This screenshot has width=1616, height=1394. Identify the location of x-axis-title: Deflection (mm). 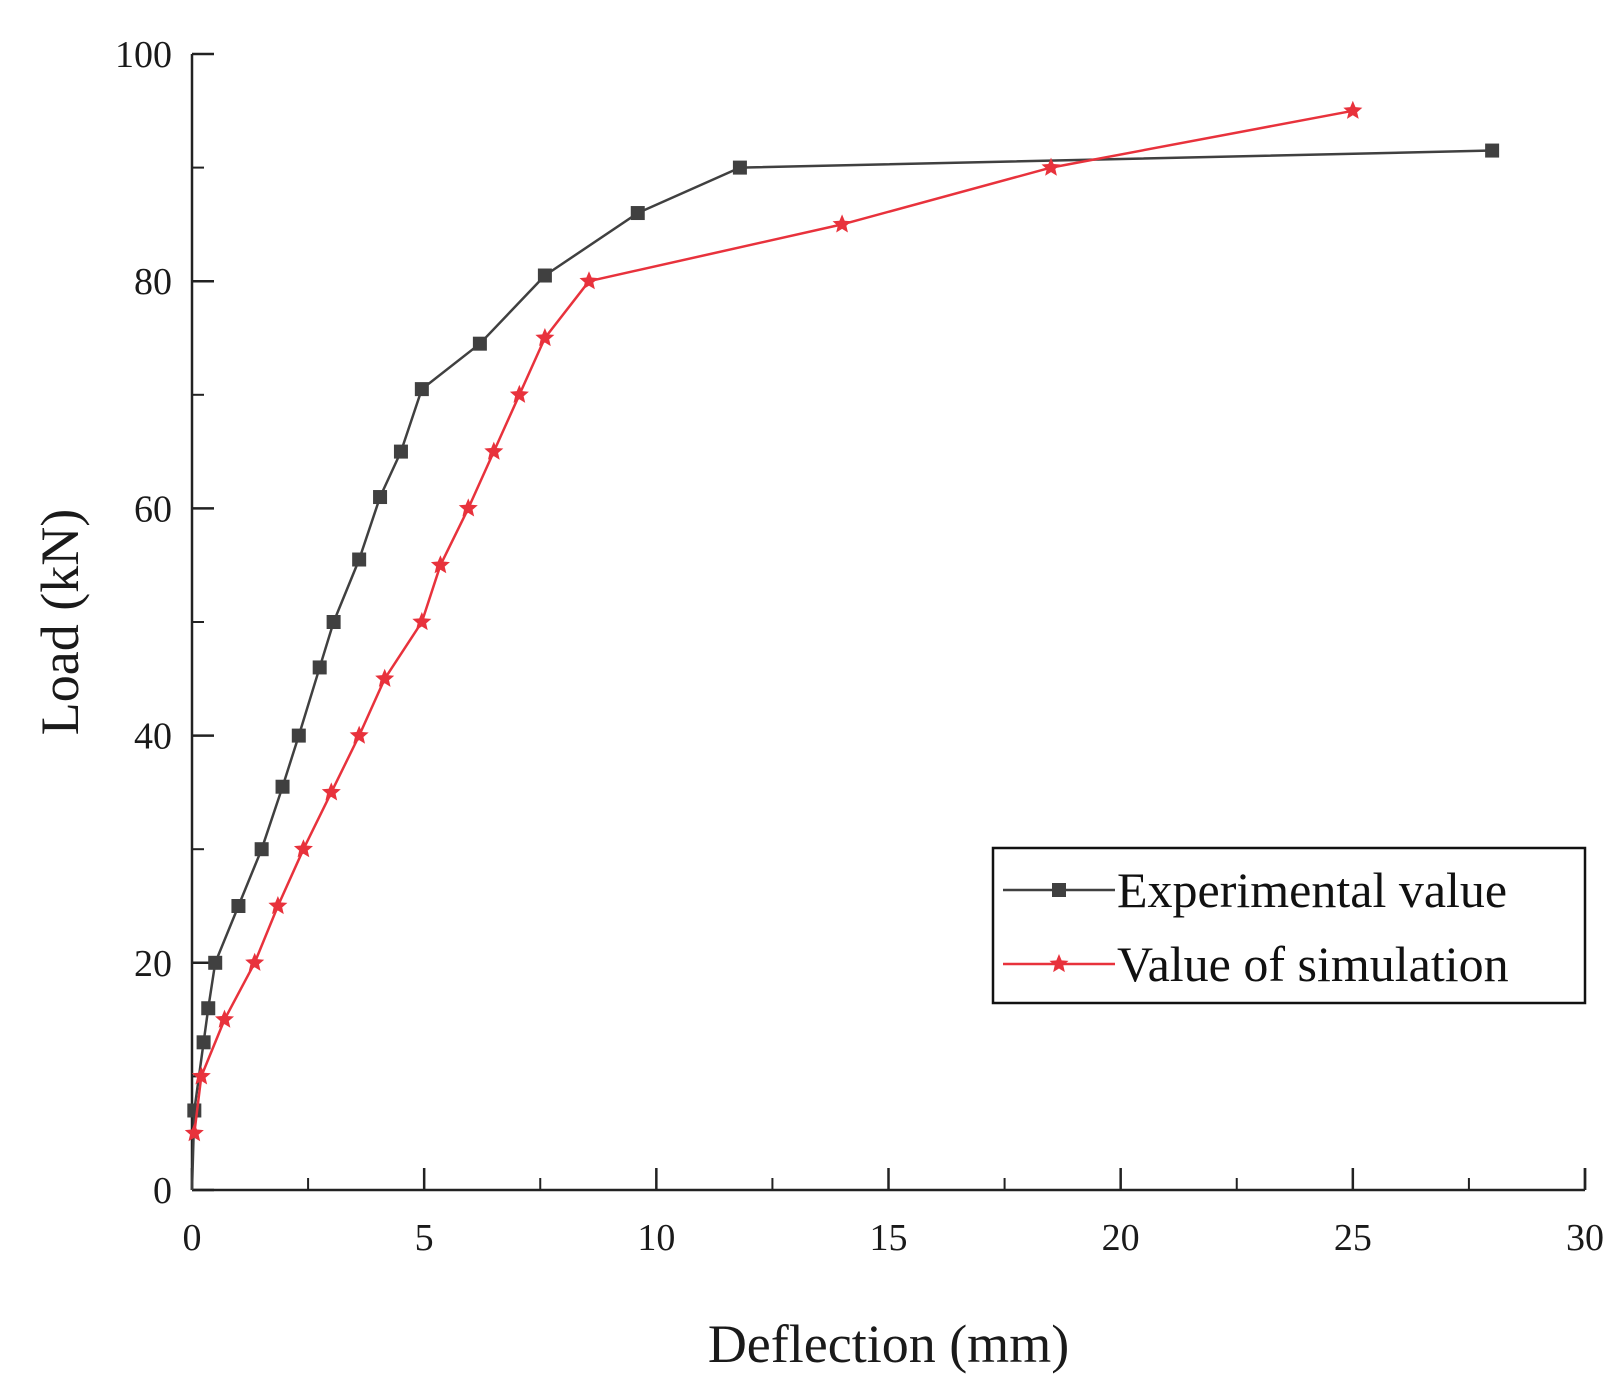
(888, 1344).